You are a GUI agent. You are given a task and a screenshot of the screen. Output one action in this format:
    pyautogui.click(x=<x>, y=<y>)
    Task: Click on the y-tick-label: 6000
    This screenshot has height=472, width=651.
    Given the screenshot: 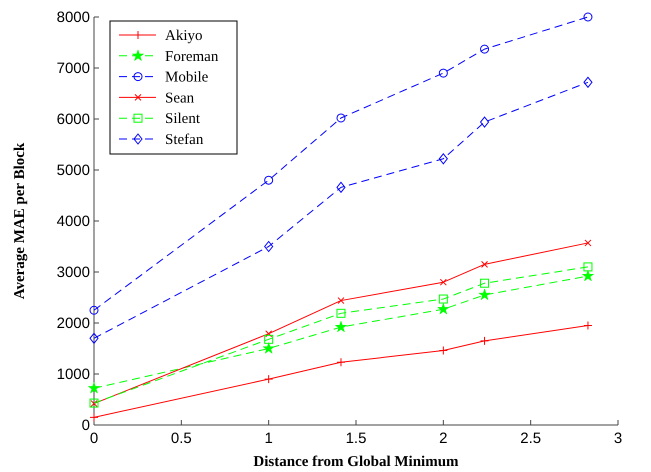 What is the action you would take?
    pyautogui.click(x=73, y=119)
    